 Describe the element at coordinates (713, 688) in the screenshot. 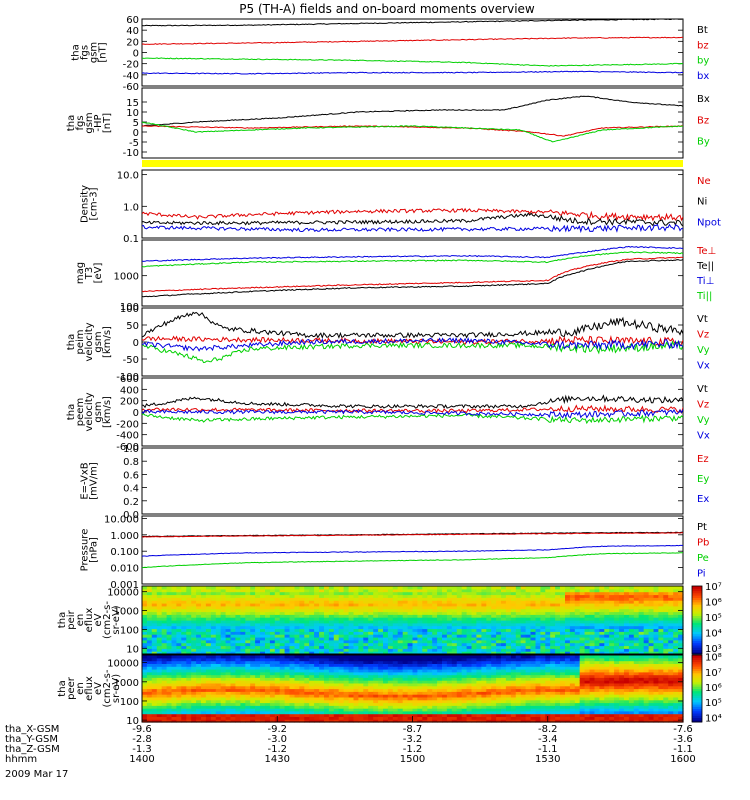

I see `colorbar-tick-label: 10⁶` at that location.